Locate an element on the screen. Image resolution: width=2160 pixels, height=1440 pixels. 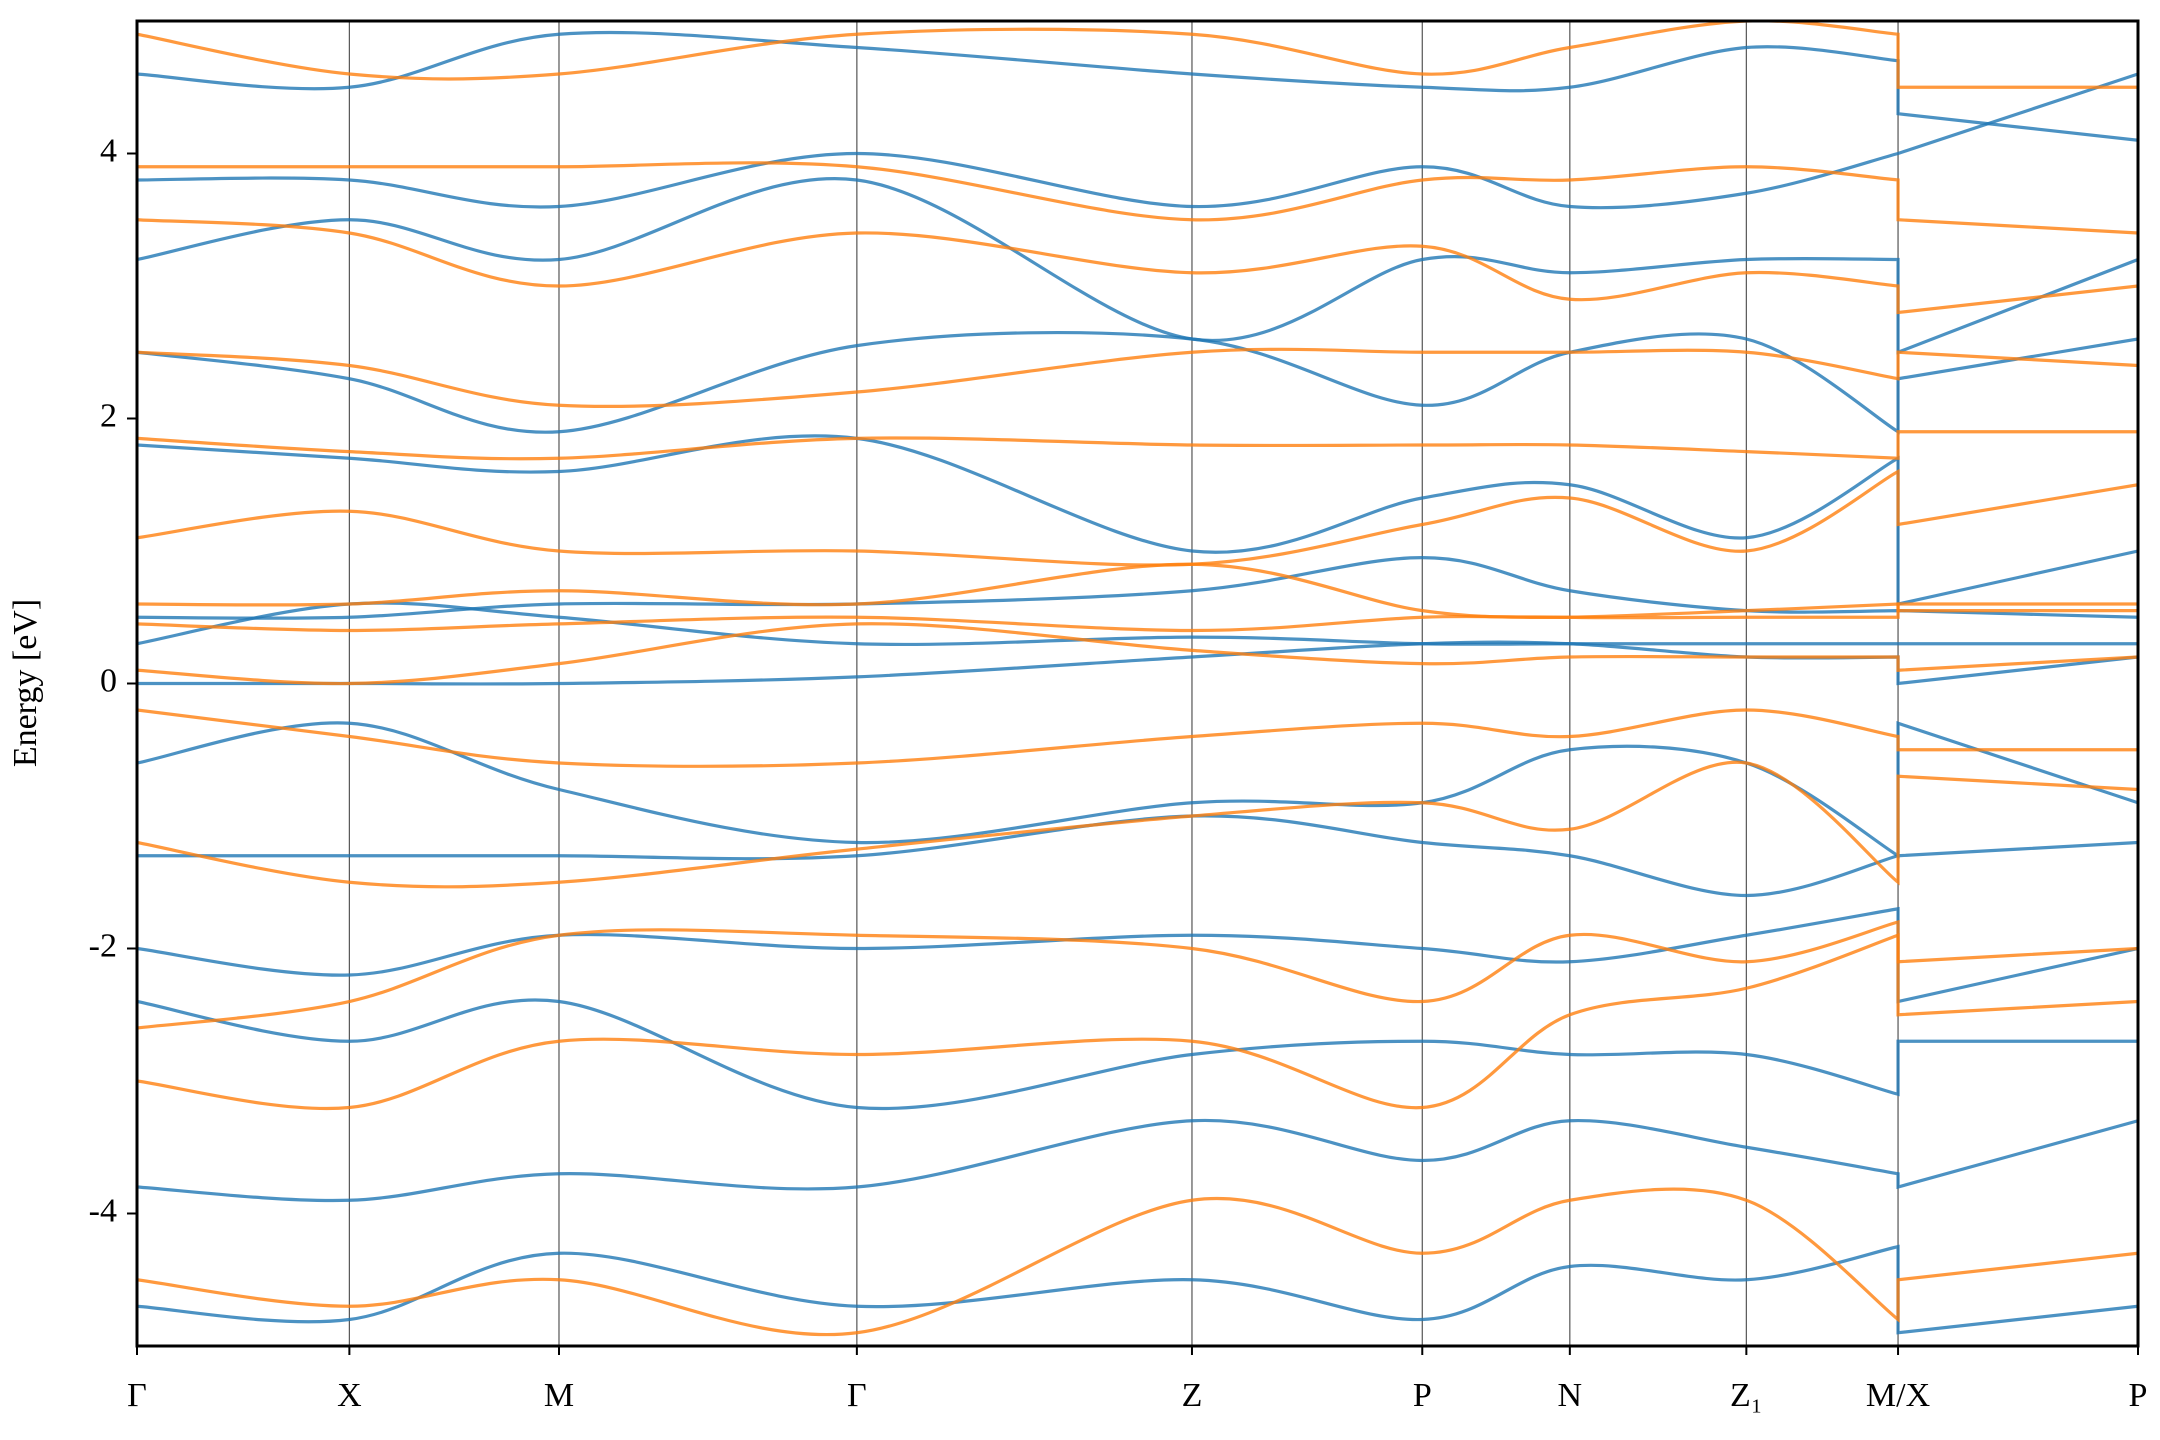
x-tick-label: M/X is located at coordinates (1898, 1395).